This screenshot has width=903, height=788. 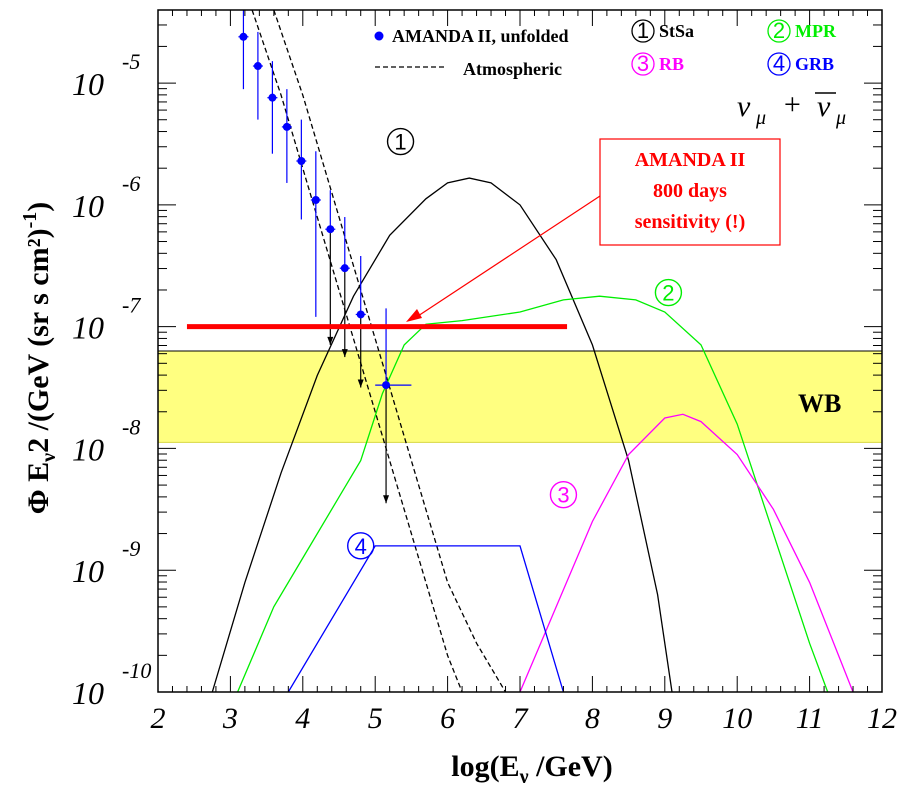 I want to click on curve-label-2-circle, so click(x=668, y=292).